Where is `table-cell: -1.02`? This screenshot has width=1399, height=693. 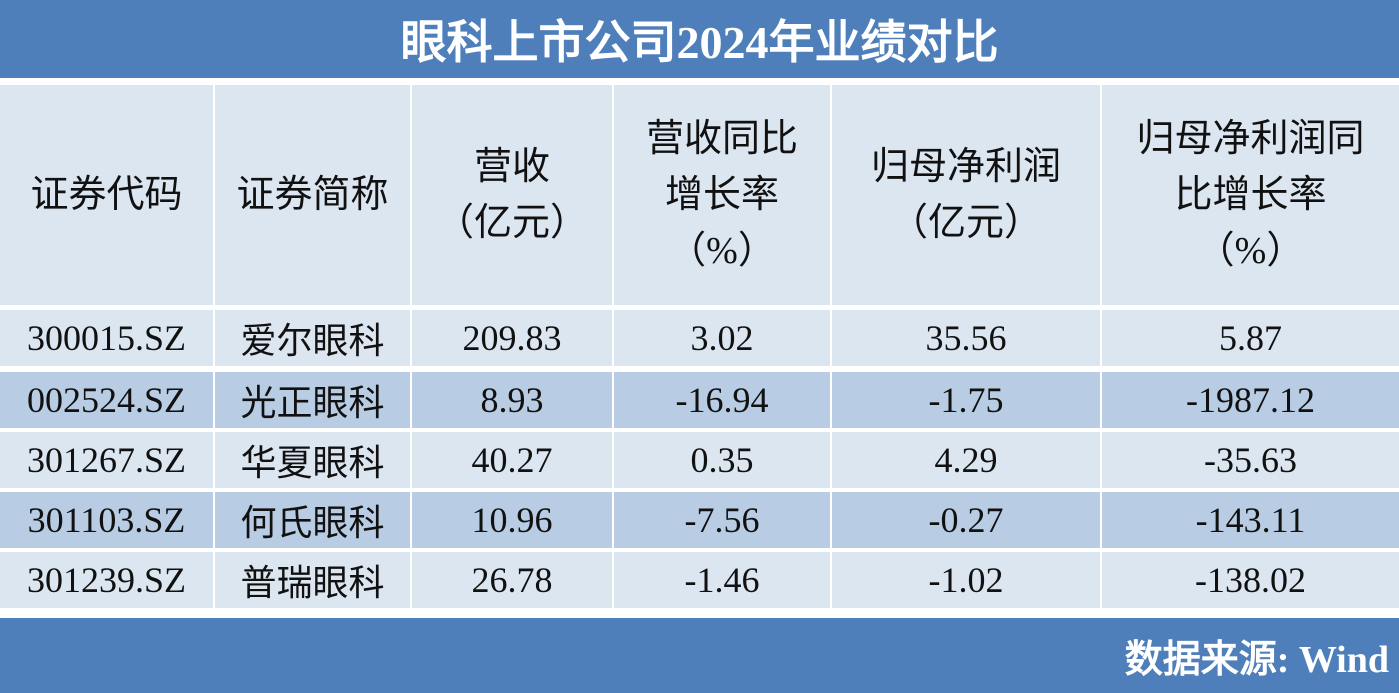 table-cell: -1.02 is located at coordinates (966, 580).